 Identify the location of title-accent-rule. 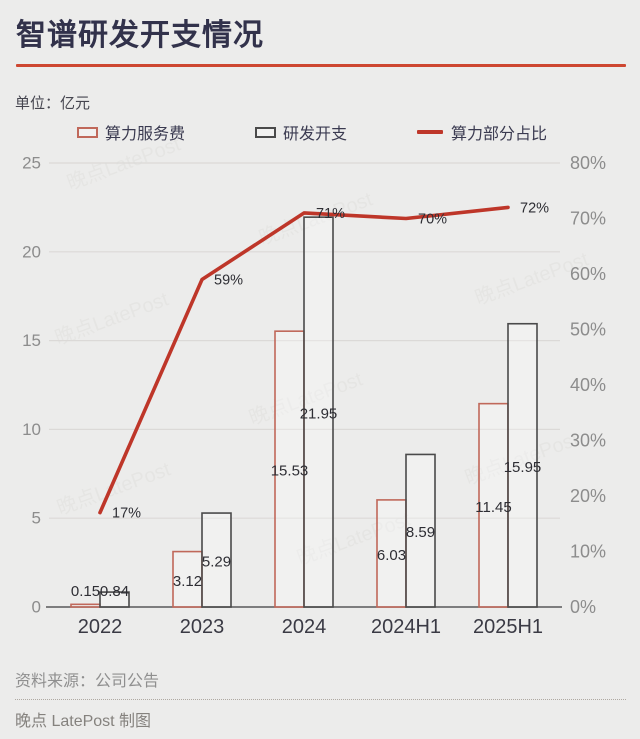
(321, 65).